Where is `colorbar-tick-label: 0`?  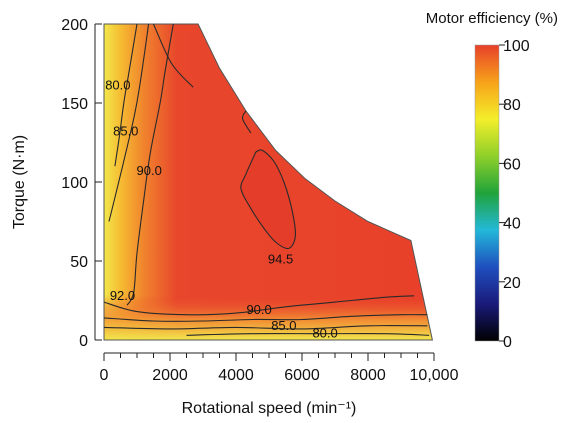
colorbar-tick-label: 0 is located at coordinates (507, 342).